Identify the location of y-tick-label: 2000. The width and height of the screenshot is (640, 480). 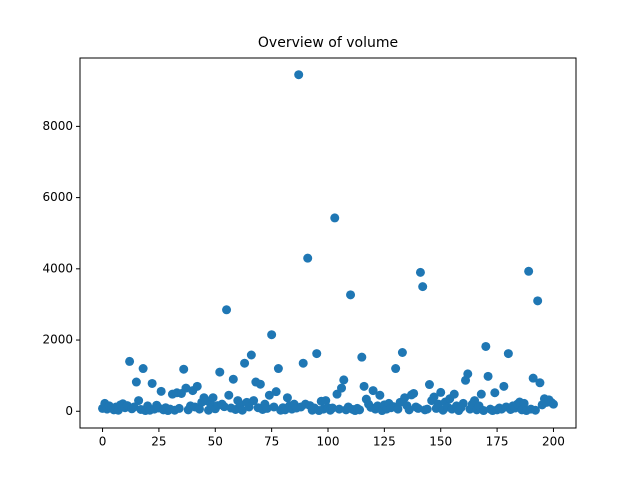
(57, 340).